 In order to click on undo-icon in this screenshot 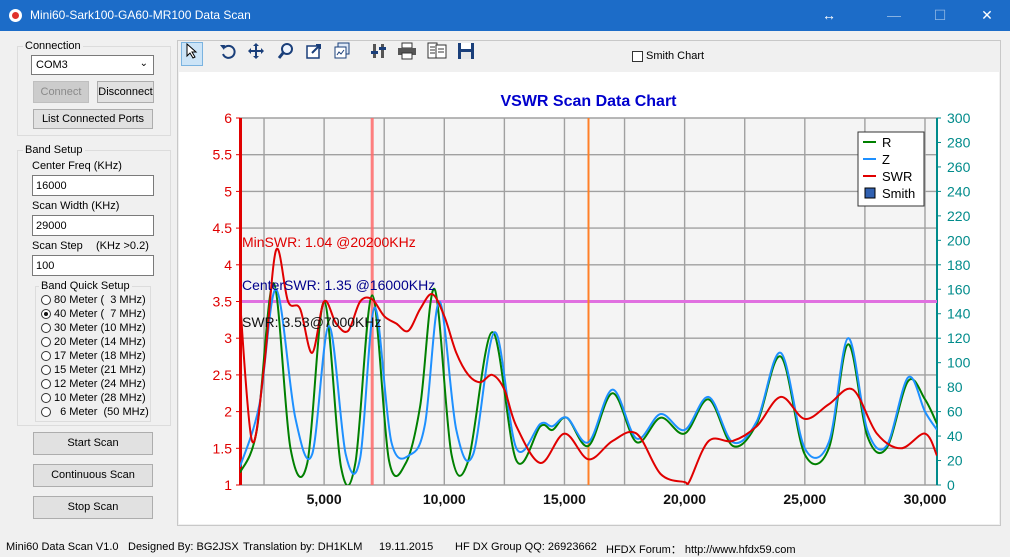, I will do `click(228, 54)`.